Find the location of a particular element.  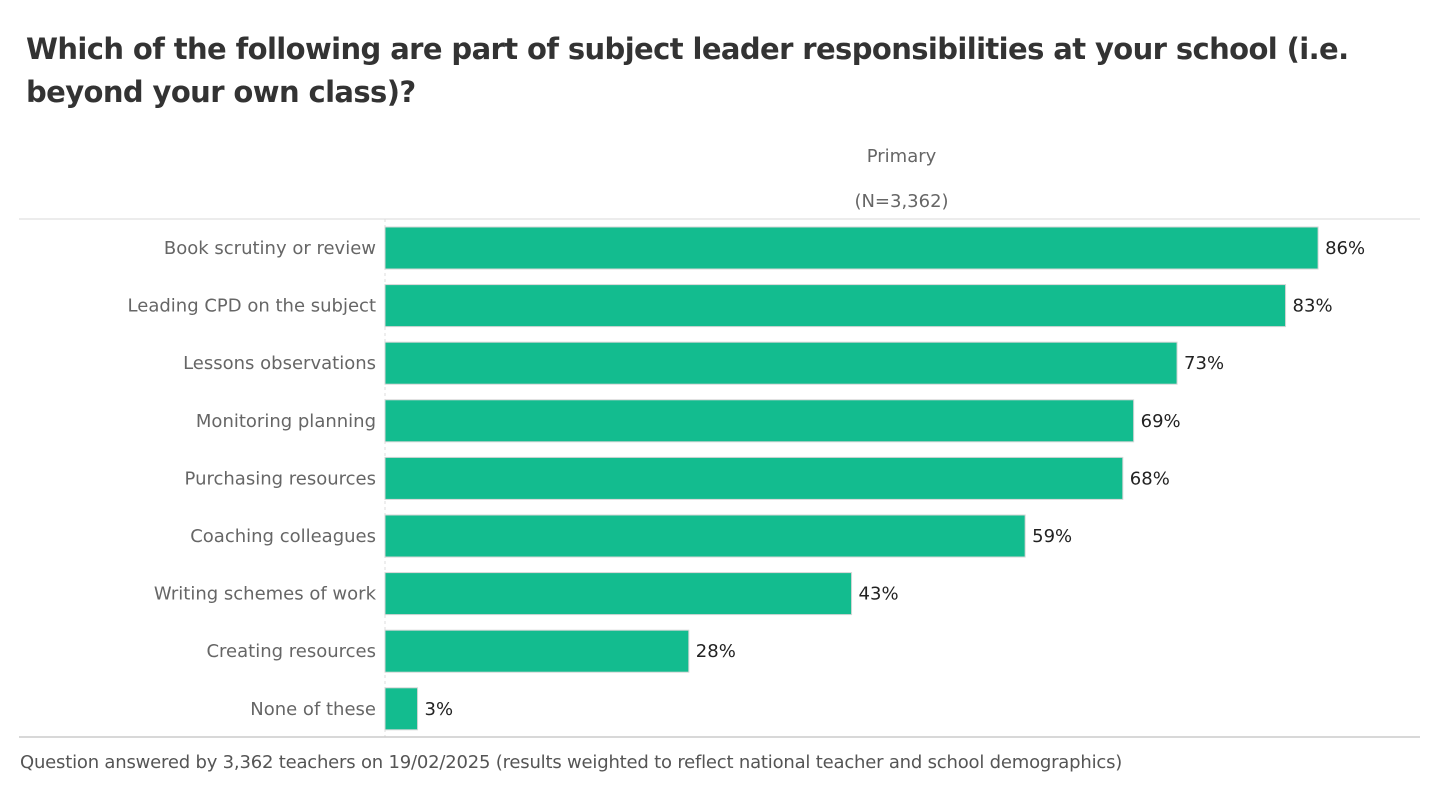

value-label: 73% is located at coordinates (1204, 363).